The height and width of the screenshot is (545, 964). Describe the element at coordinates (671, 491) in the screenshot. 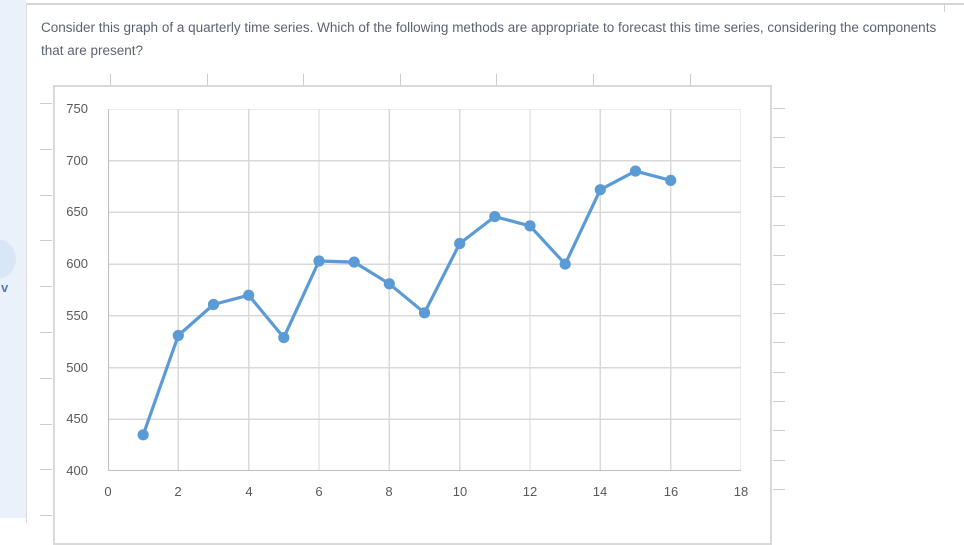

I see `x-tick-label: 16` at that location.